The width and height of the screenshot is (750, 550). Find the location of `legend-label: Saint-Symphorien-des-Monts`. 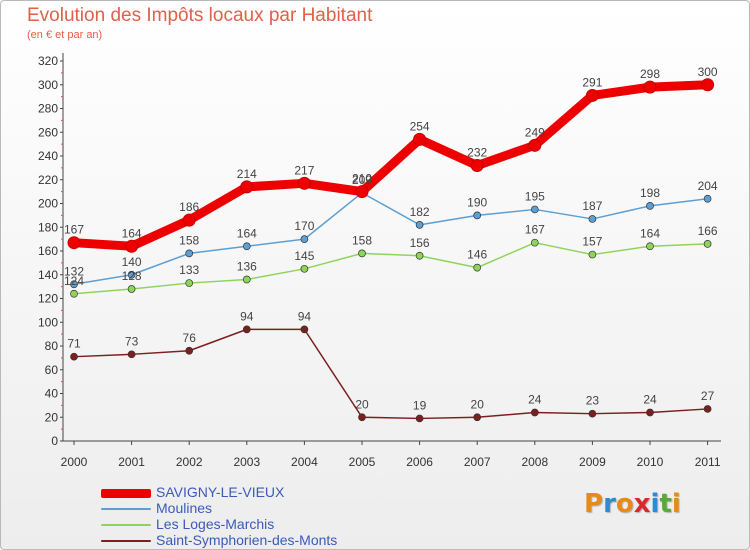

legend-label: Saint-Symphorien-des-Monts is located at coordinates (247, 540).